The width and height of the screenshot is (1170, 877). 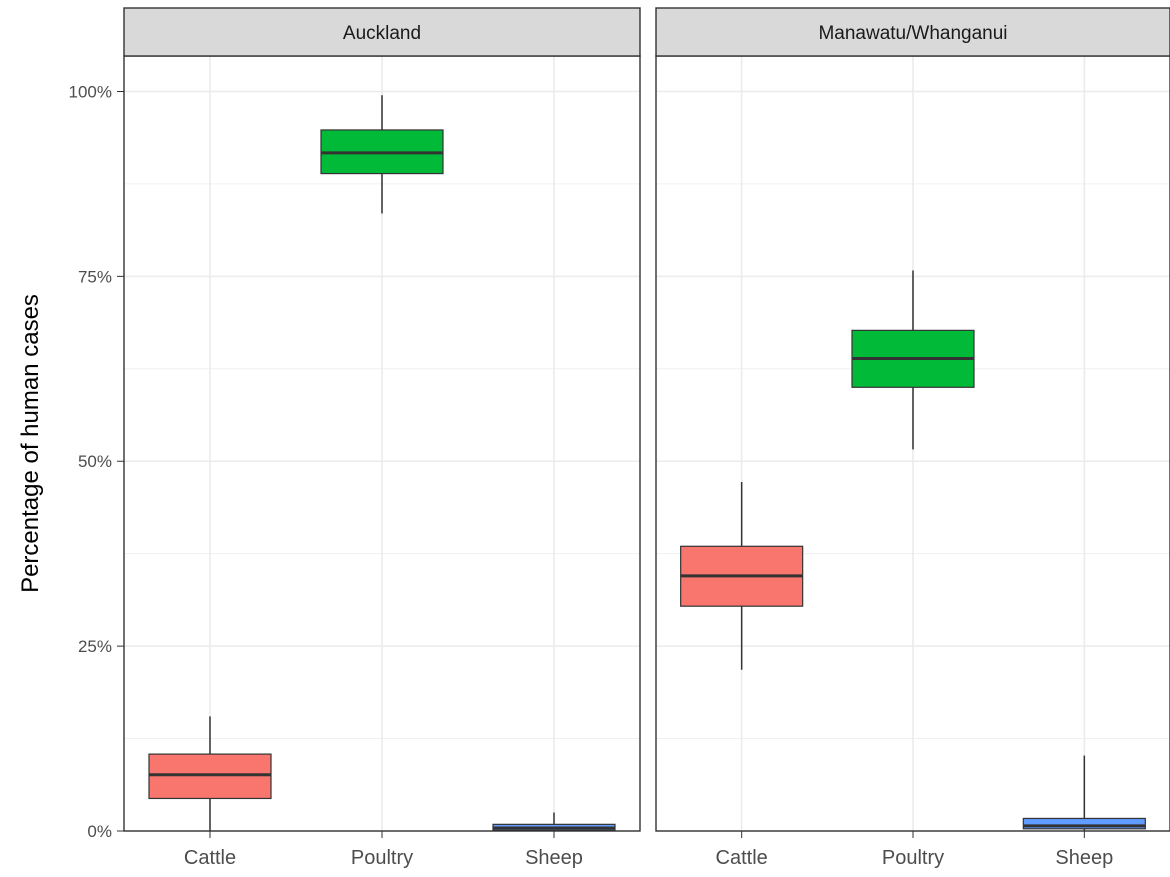 I want to click on y-tick-label: 75%, so click(x=95, y=276).